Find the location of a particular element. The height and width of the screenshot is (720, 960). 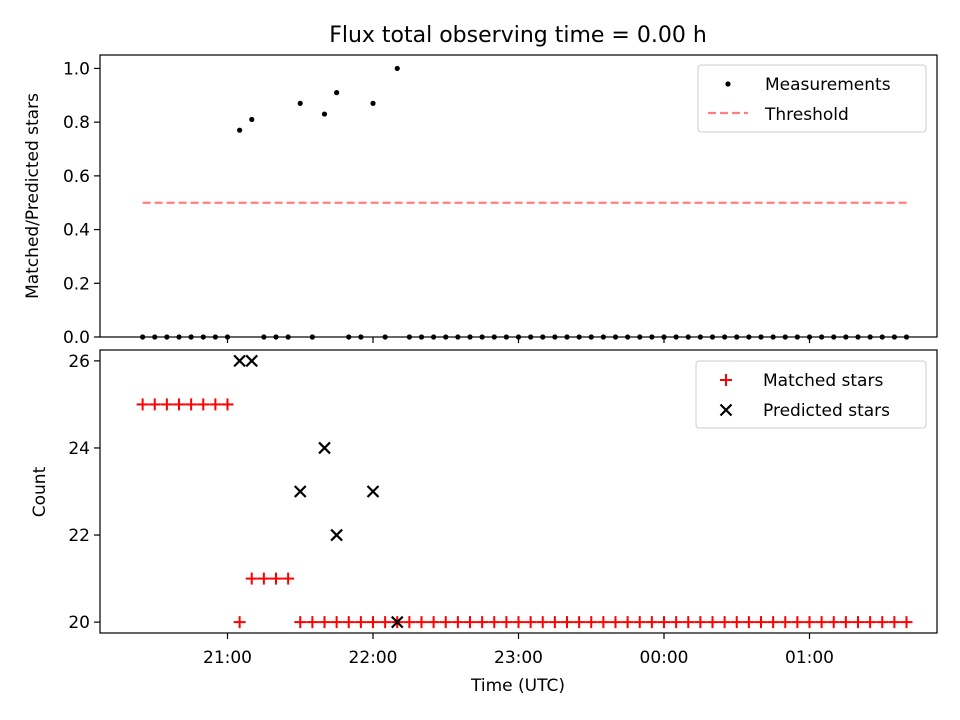

legend-predicted-label: Predicted stars is located at coordinates (826, 411).